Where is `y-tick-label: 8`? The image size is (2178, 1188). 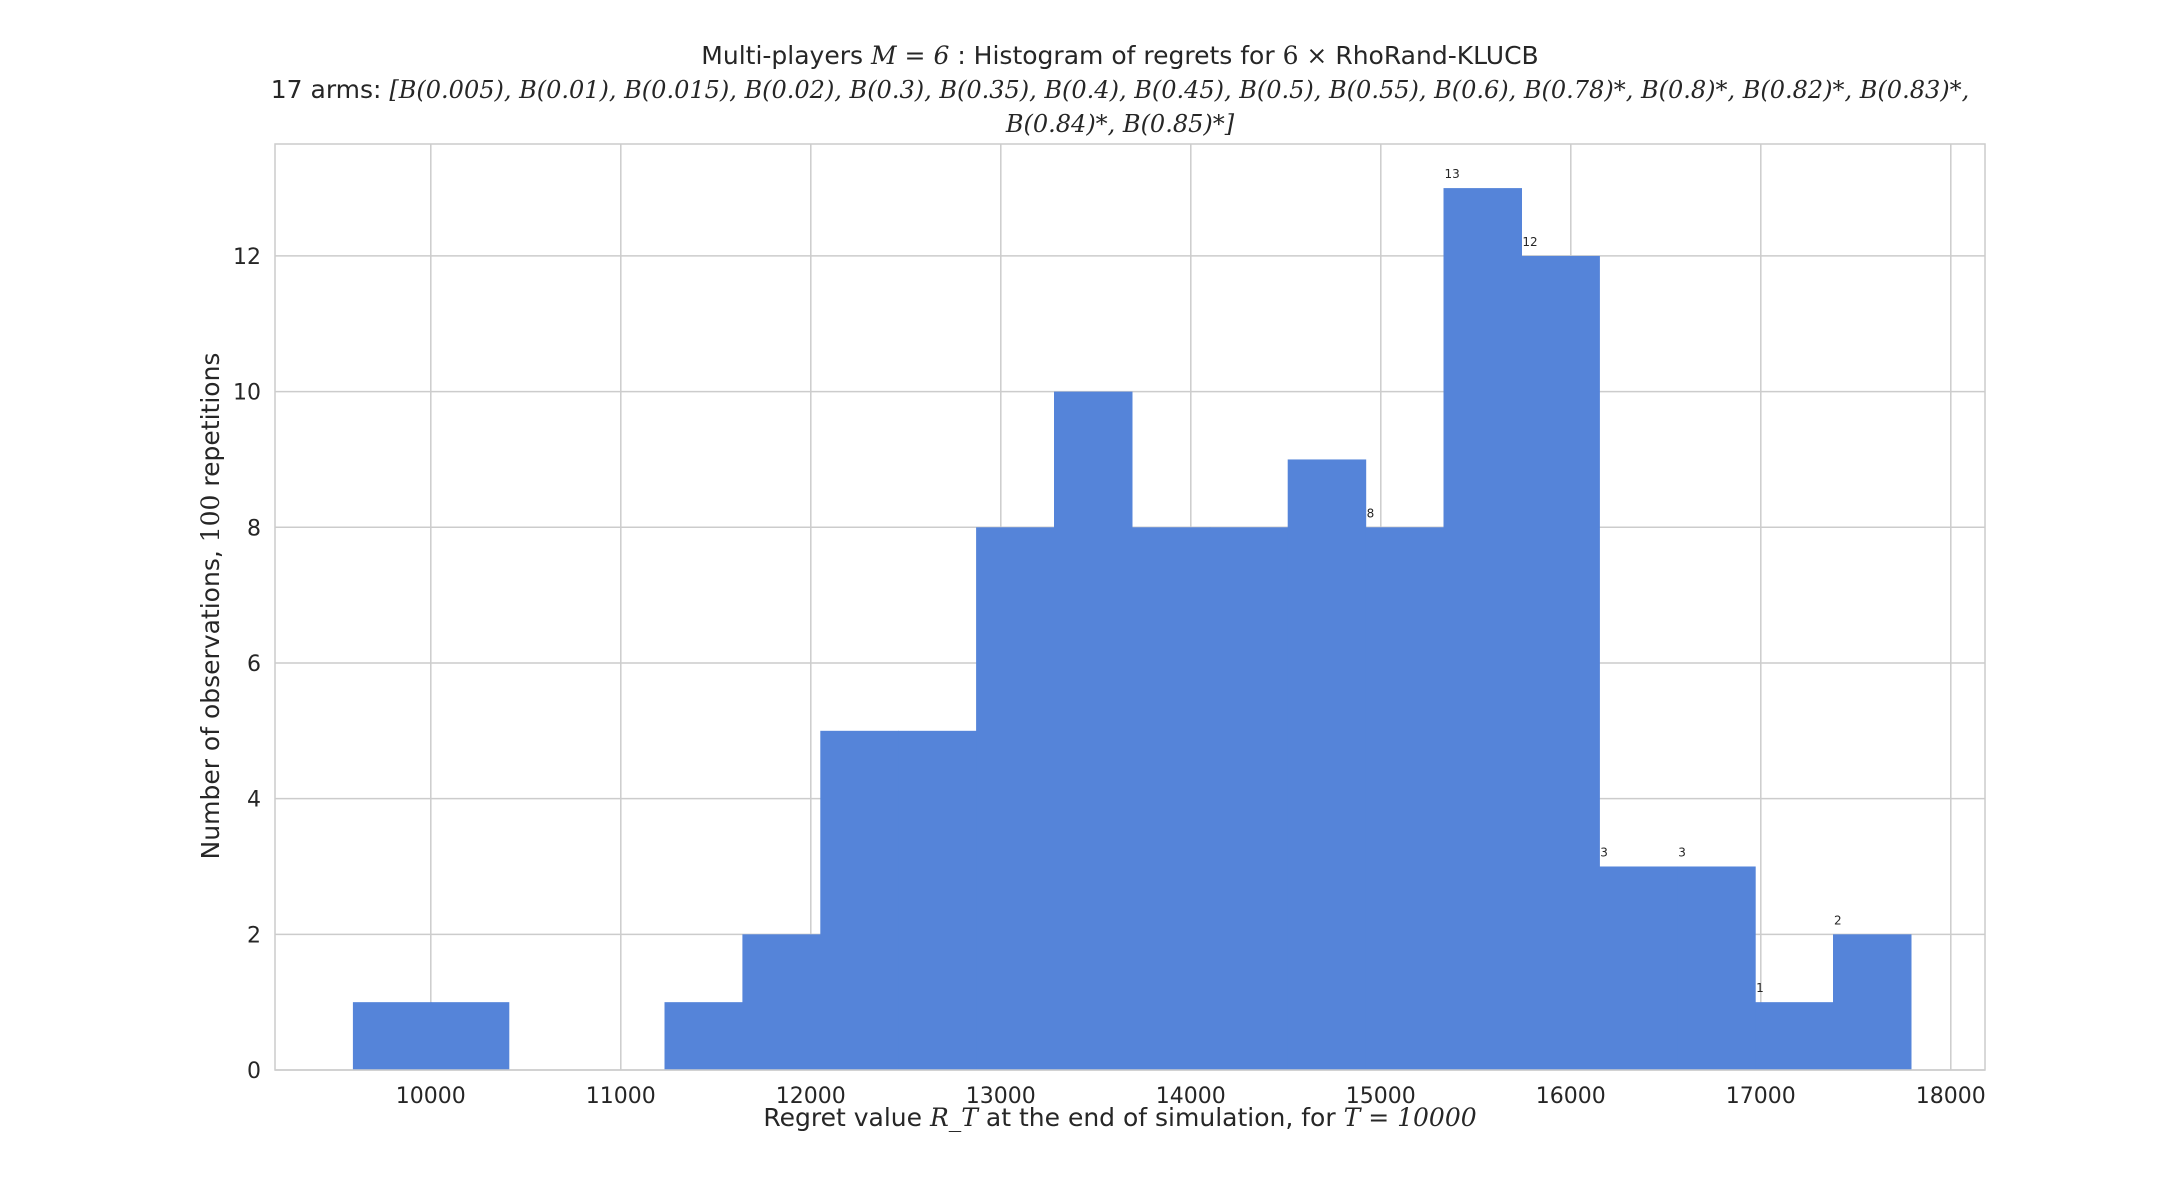 y-tick-label: 8 is located at coordinates (254, 528).